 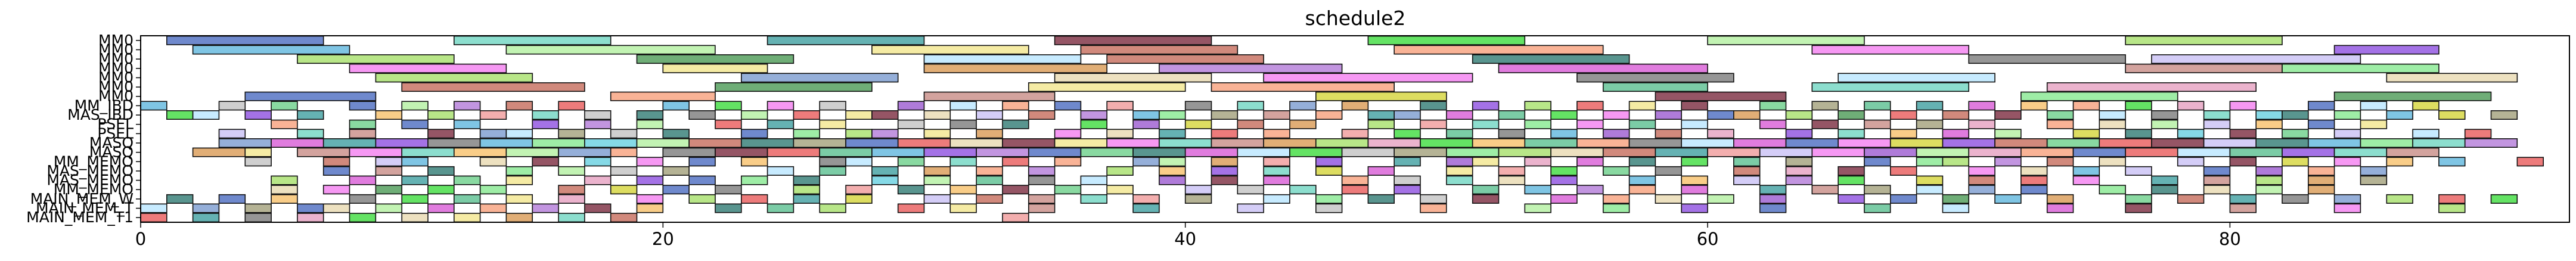 I want to click on y-tick-label: MAS_IBD, so click(x=101, y=114).